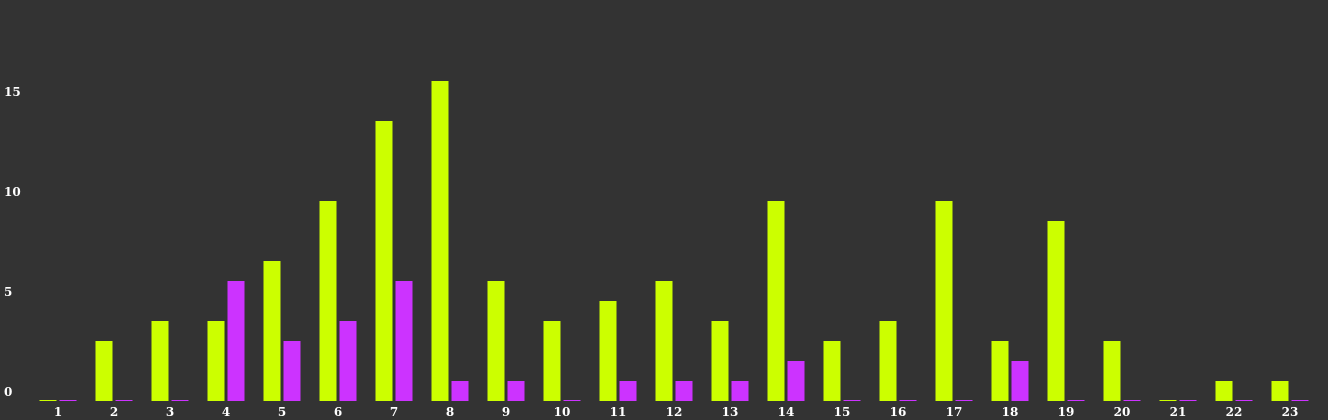 The image size is (1328, 420). Describe the element at coordinates (1010, 412) in the screenshot. I see `x-tick-label: 18` at that location.